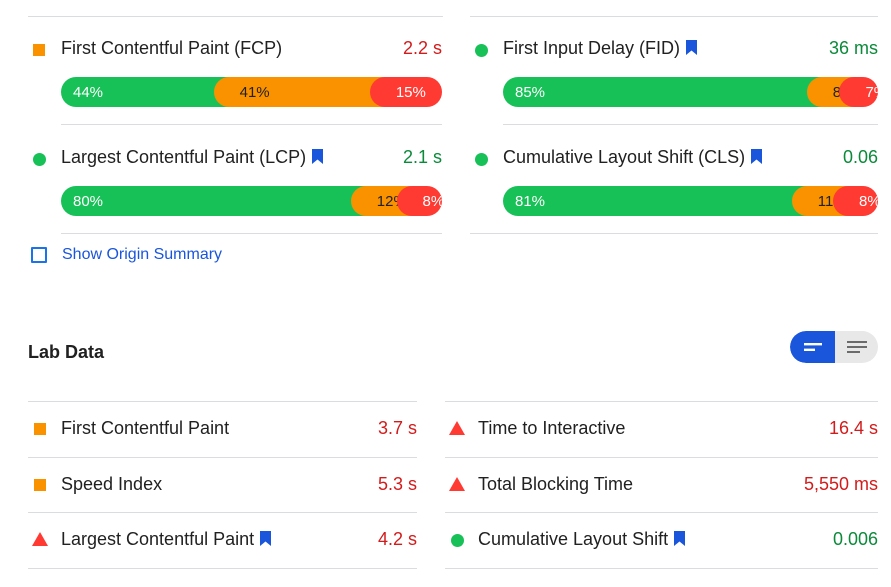 The height and width of the screenshot is (587, 891). I want to click on metric-value: 0.06, so click(860, 157).